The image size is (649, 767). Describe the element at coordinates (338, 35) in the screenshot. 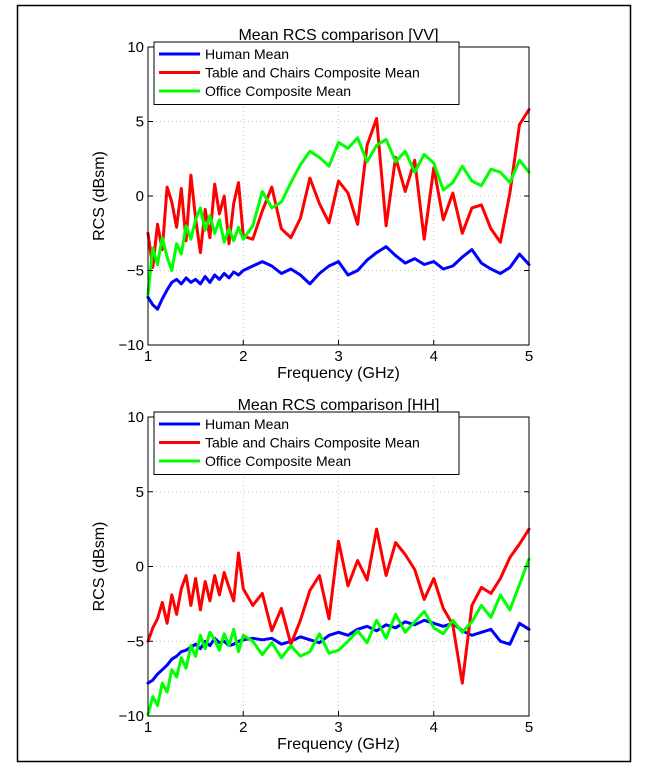

I see `chart-title: Mean RCS comparison [VV]` at that location.